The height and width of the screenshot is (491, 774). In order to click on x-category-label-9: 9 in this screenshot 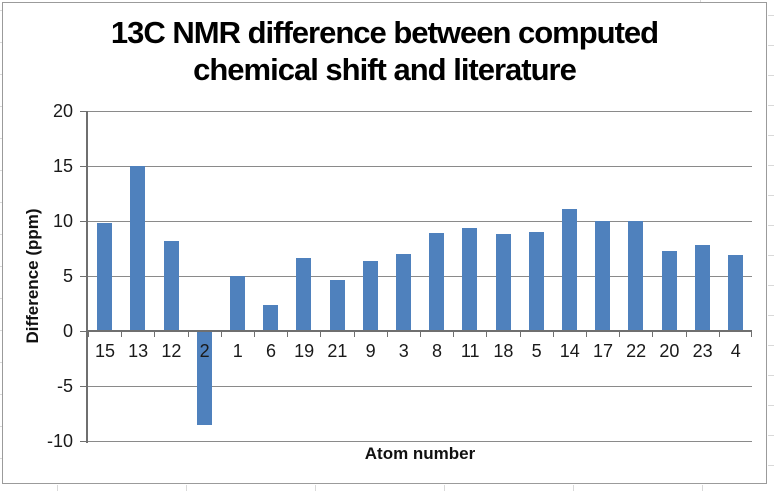, I will do `click(370, 351)`.